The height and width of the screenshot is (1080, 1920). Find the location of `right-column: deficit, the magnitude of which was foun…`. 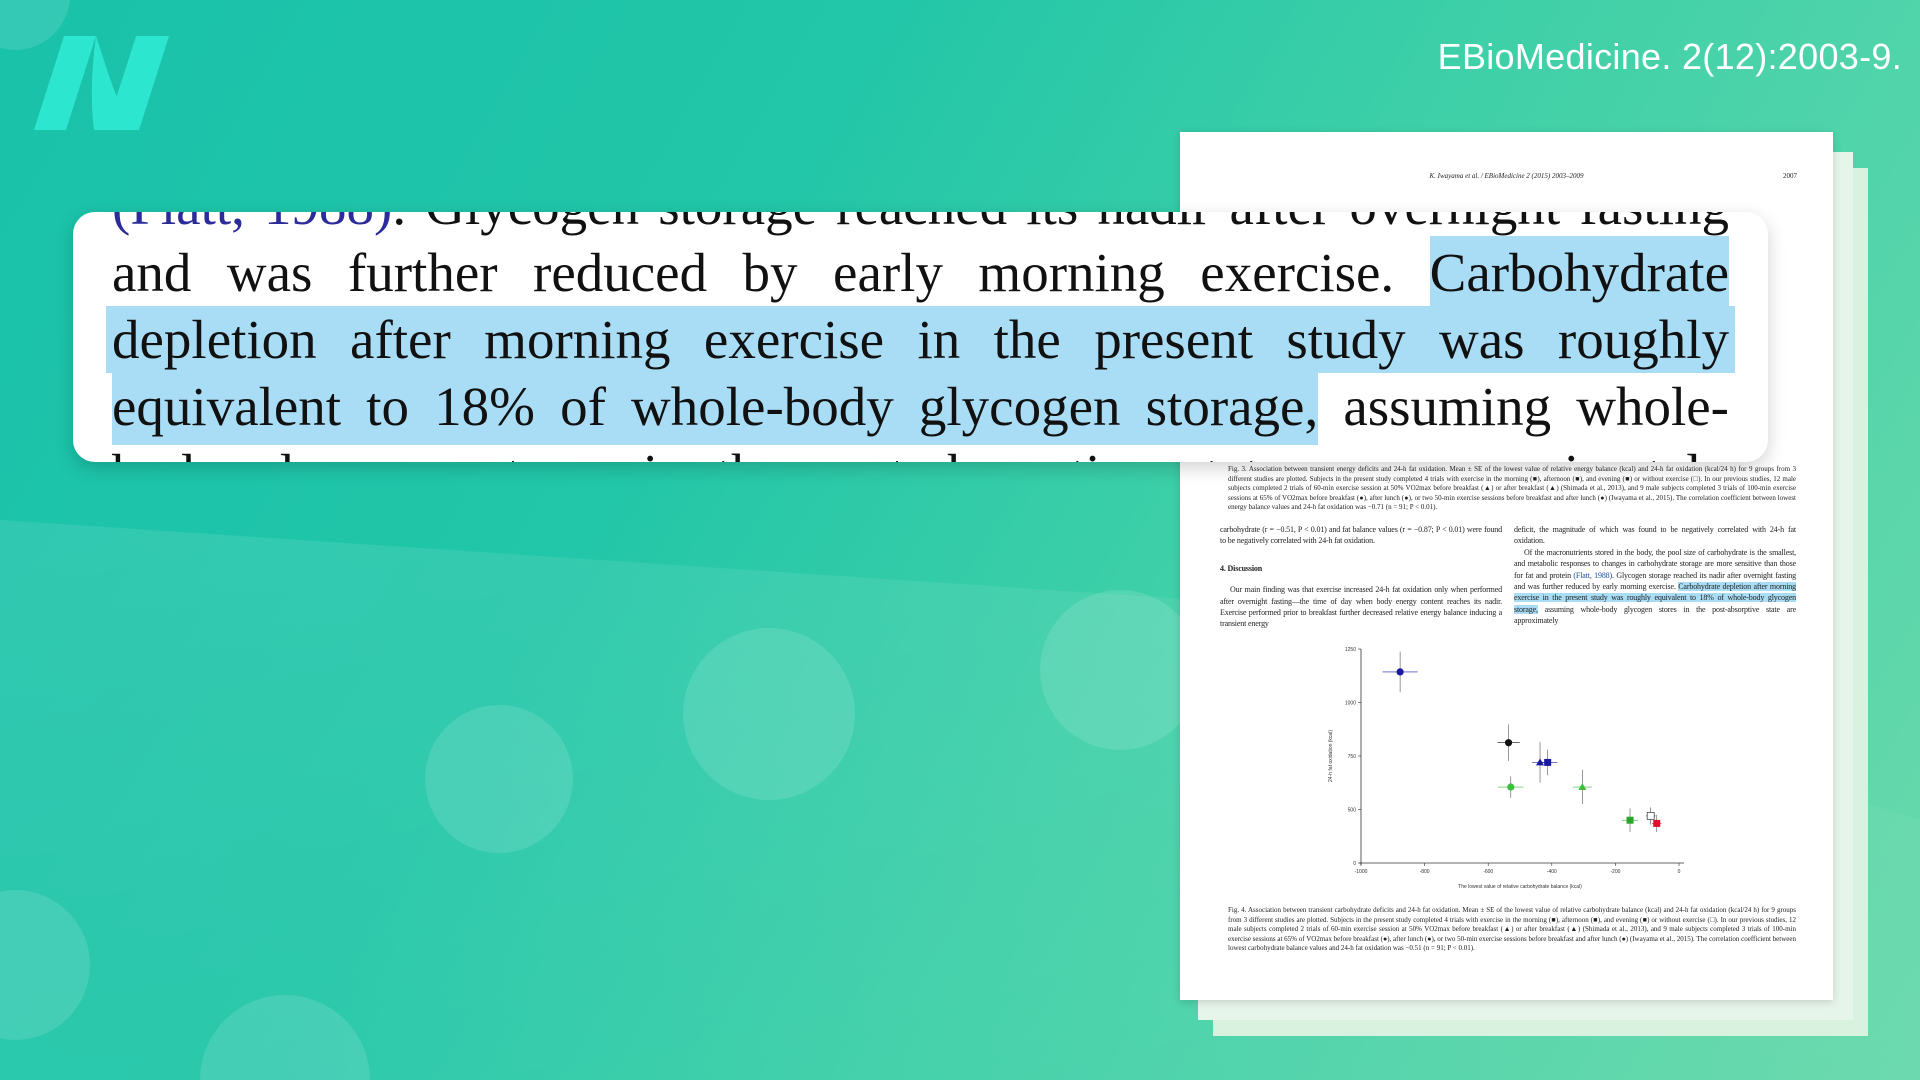

right-column: deficit, the magnitude of which was foun… is located at coordinates (1655, 575).